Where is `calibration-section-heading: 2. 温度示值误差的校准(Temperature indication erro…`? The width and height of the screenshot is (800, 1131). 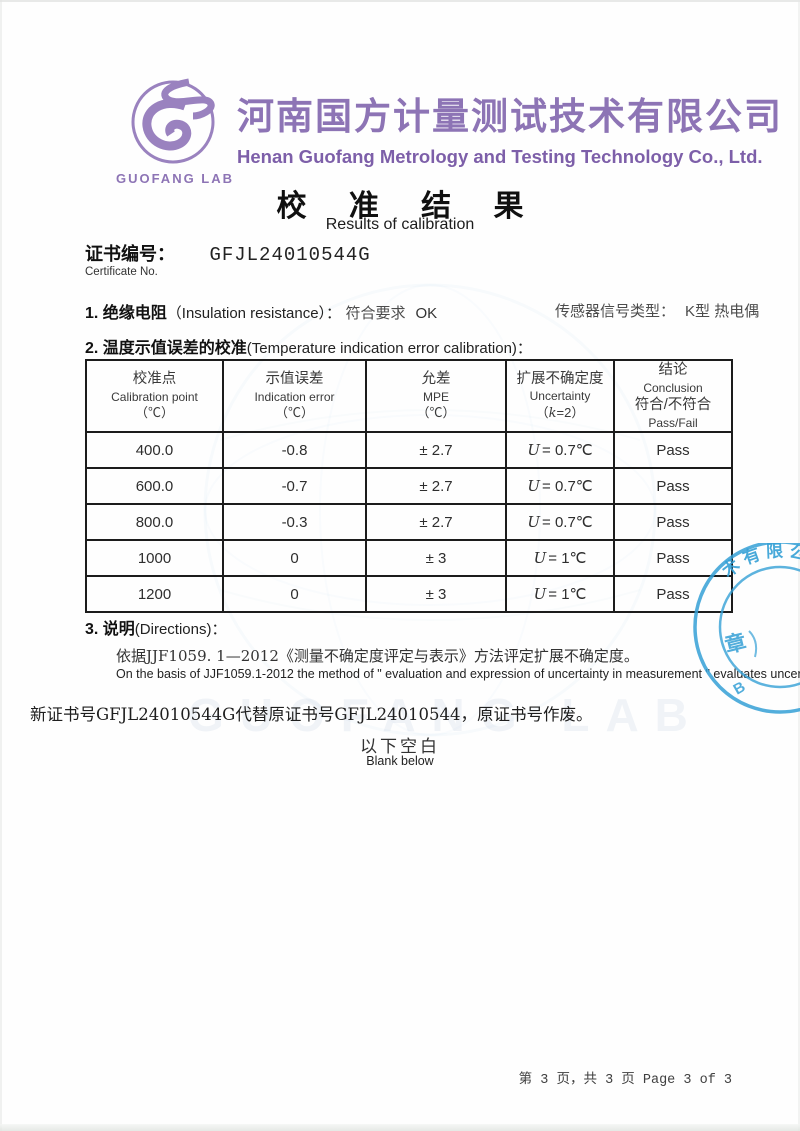
calibration-section-heading: 2. 温度示值误差的校准(Temperature indication erro… is located at coordinates (308, 346).